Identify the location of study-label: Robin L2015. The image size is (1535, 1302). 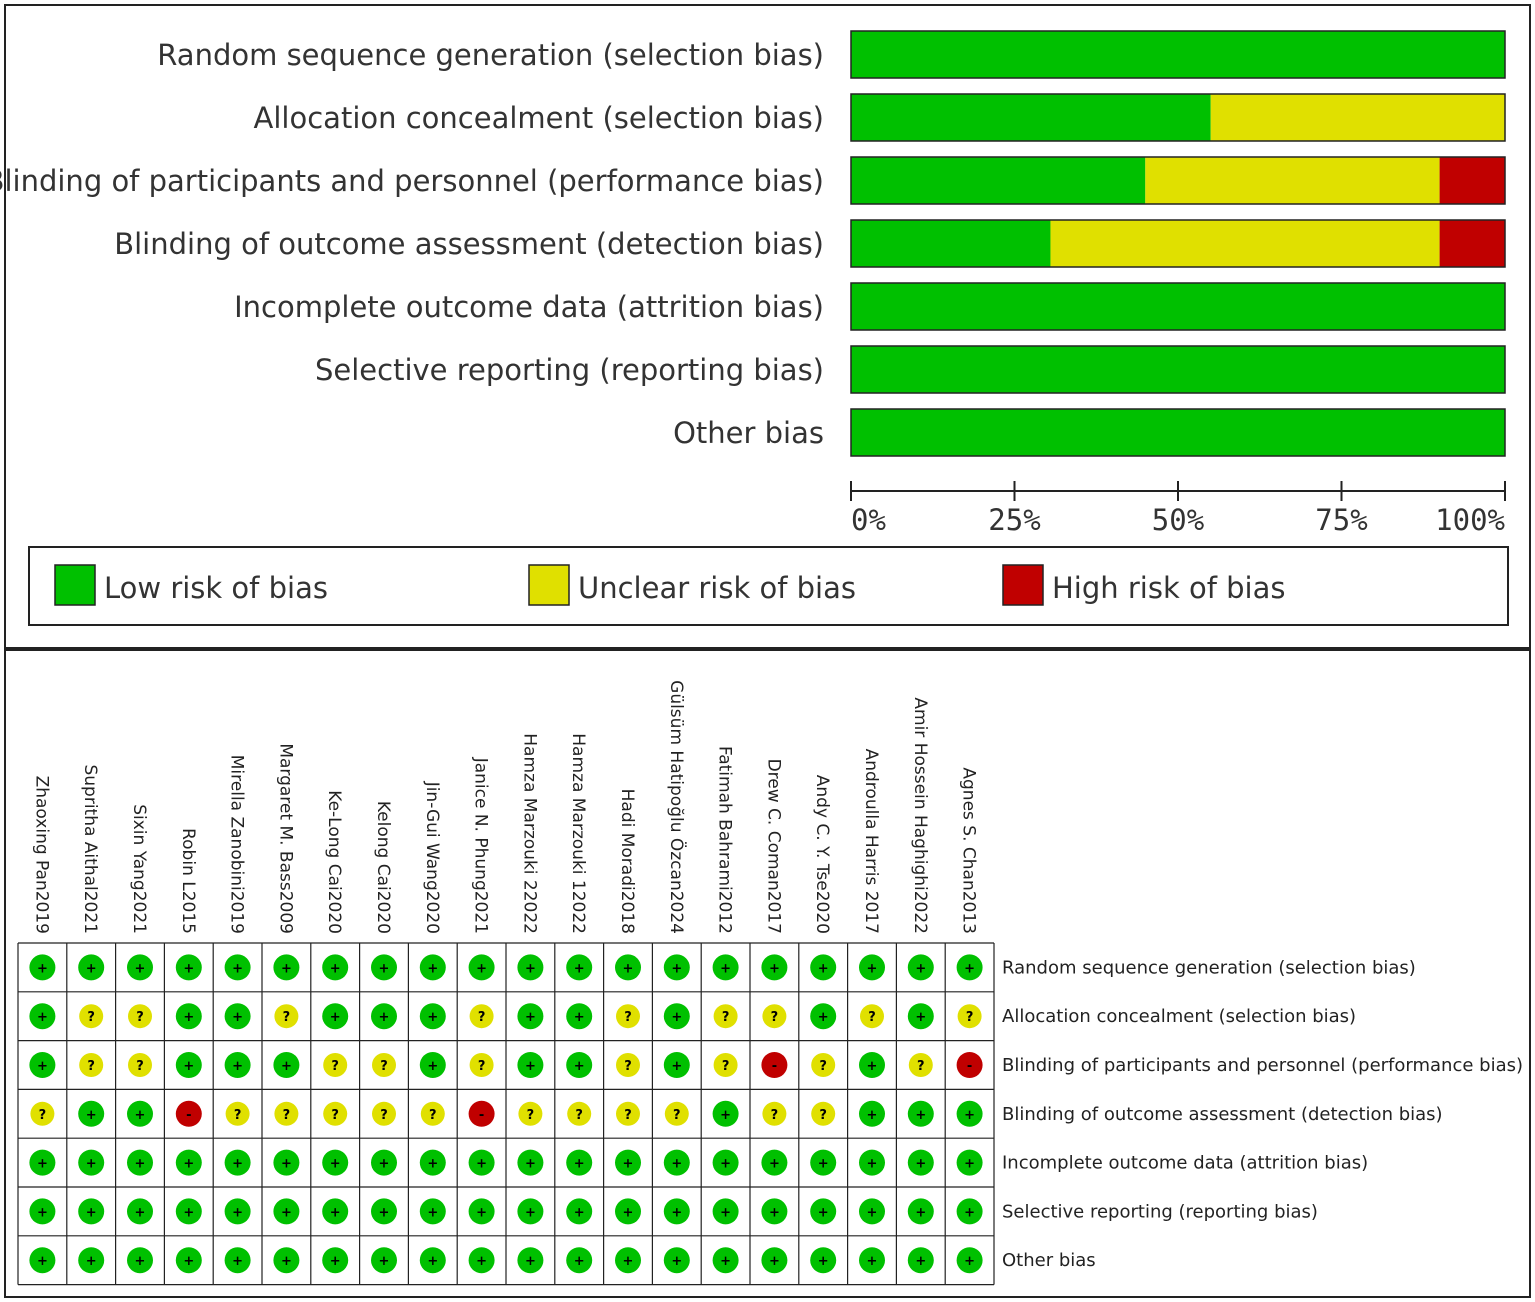
(188, 881).